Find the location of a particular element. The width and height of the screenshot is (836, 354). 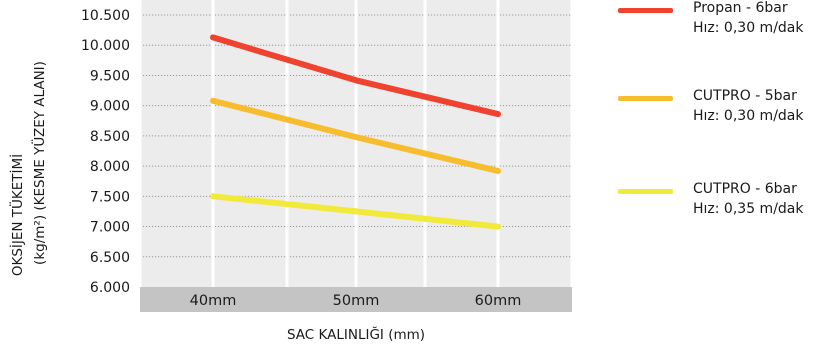

y-tick-label: 6.500 is located at coordinates (110, 258).